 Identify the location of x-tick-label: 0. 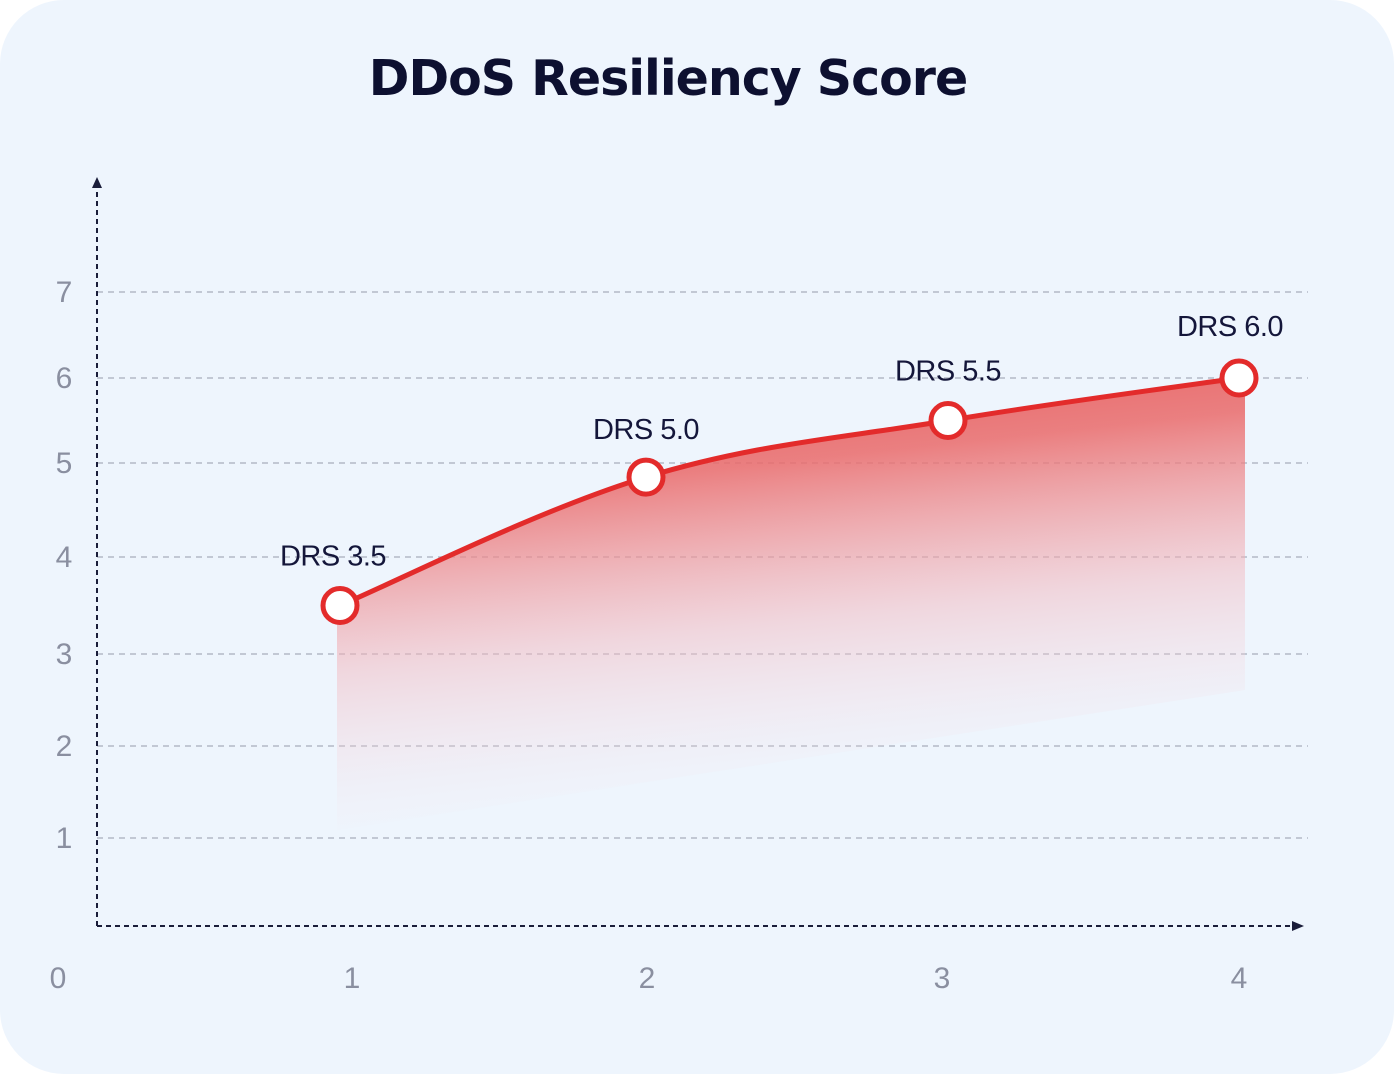
(58, 978).